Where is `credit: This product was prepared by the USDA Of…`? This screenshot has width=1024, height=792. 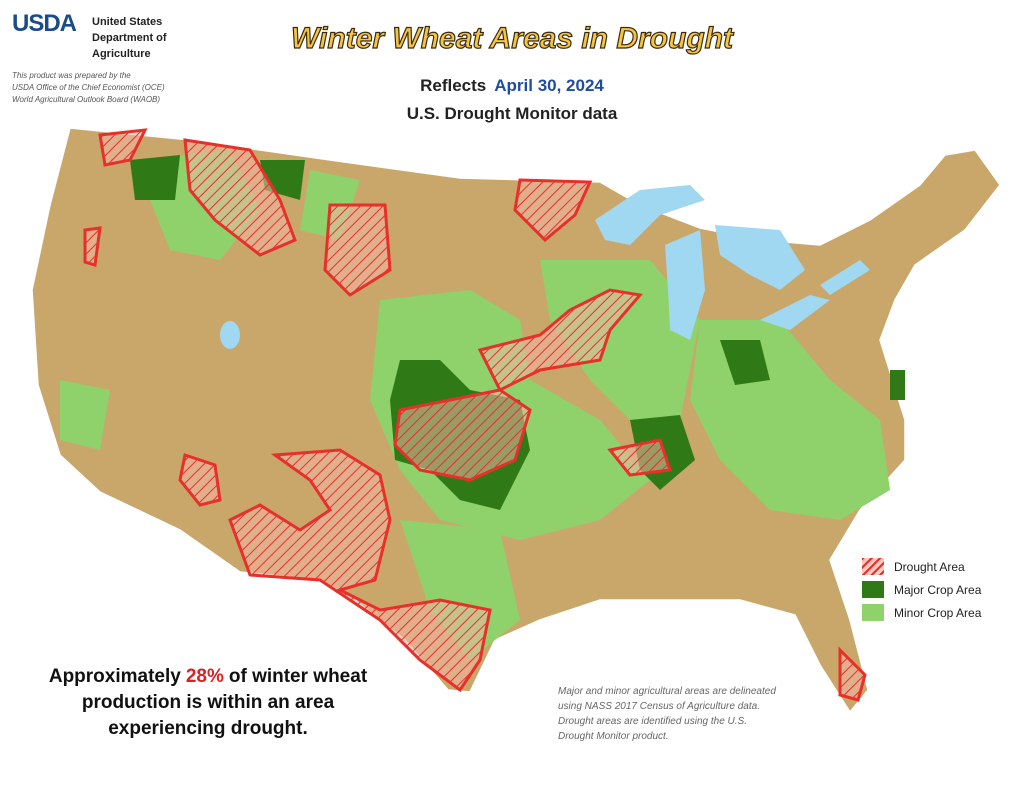
credit: This product was prepared by the USDA Of… is located at coordinates (88, 88).